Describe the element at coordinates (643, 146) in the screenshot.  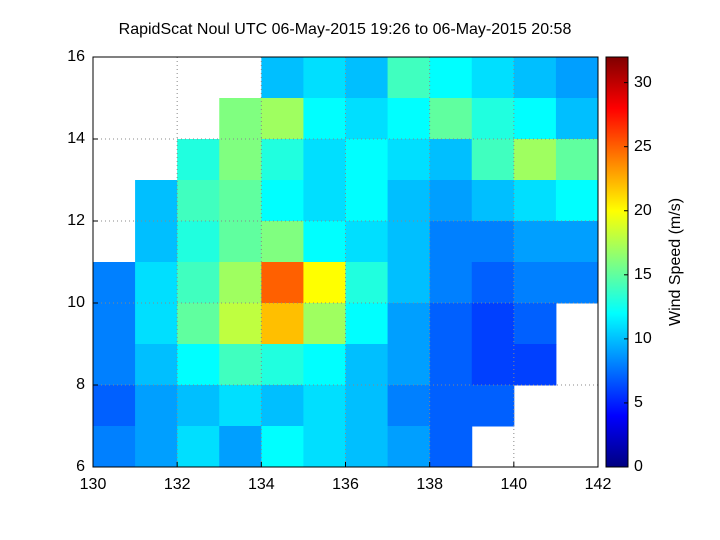
I see `colorbar-tick-label: 25` at that location.